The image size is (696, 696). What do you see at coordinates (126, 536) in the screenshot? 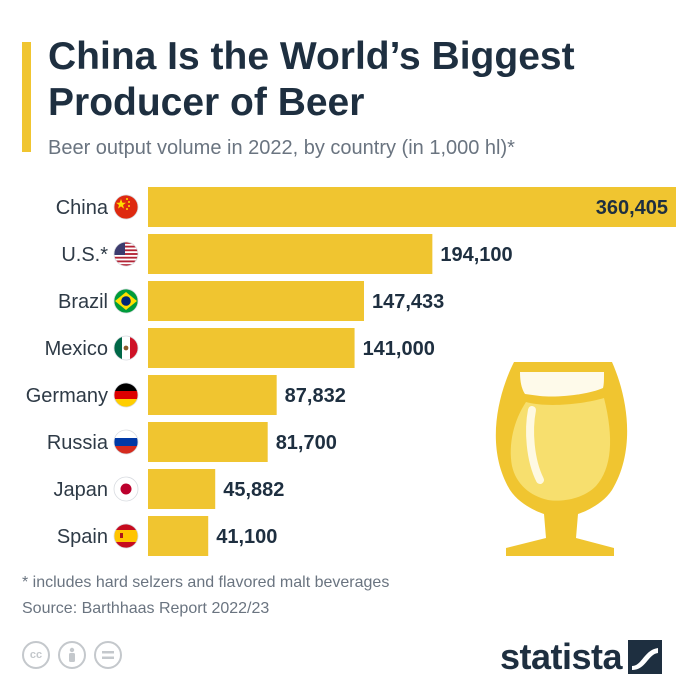
I see `spain-flag-icon` at bounding box center [126, 536].